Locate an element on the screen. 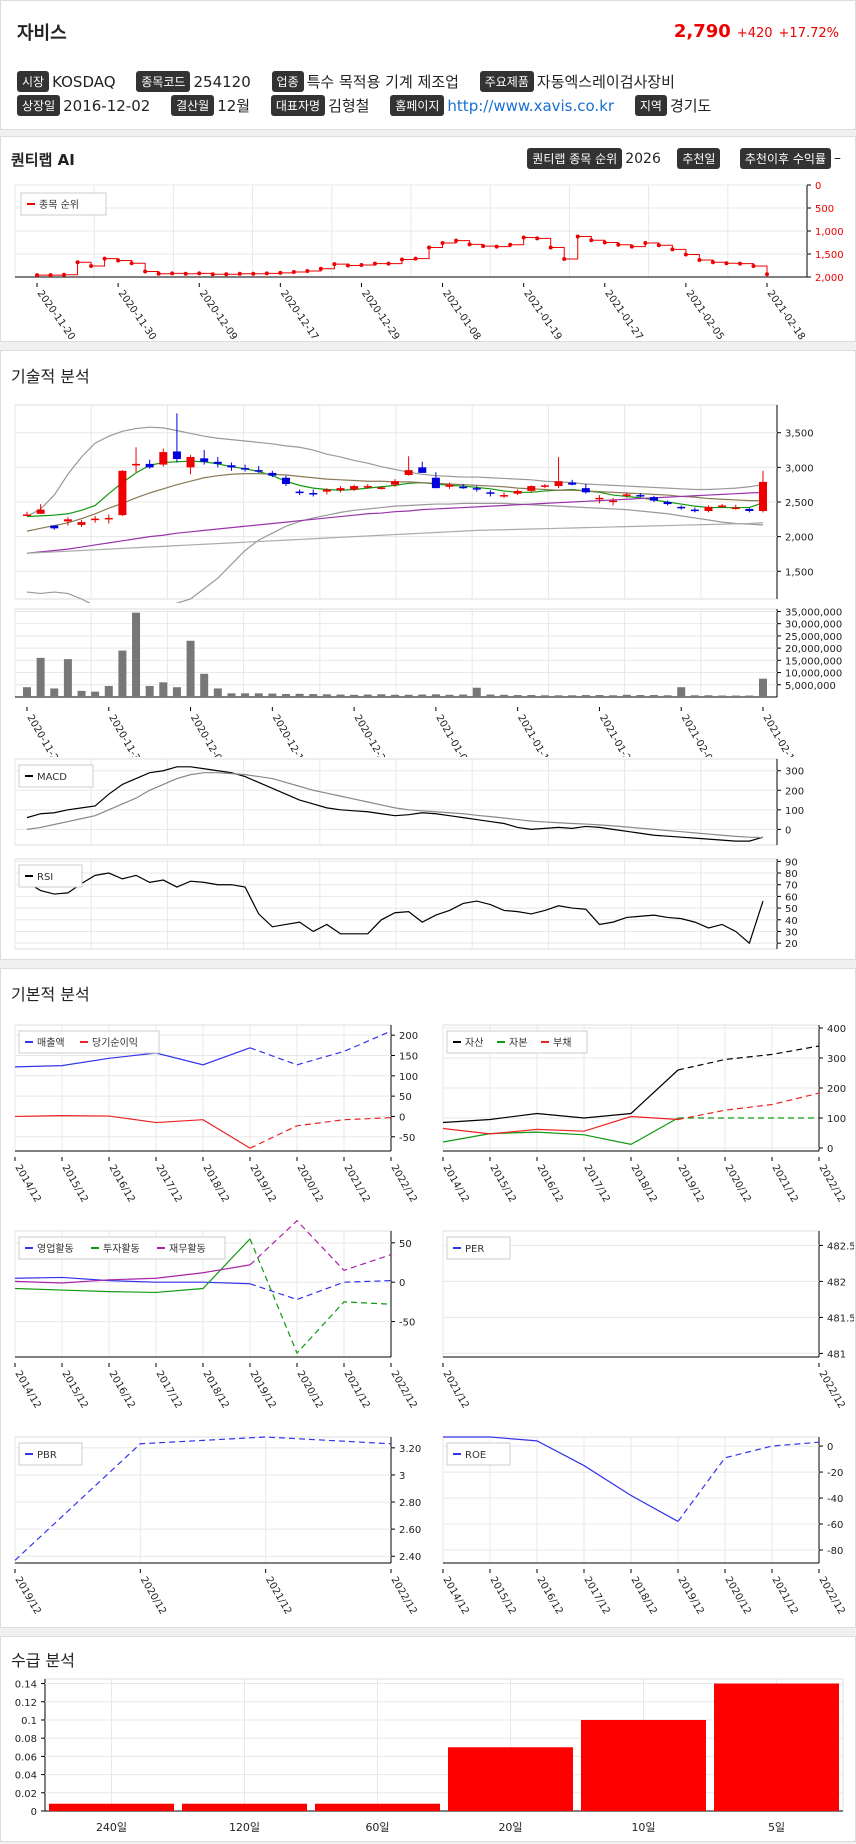  y-tick-label: 0.1 is located at coordinates (29, 1721).